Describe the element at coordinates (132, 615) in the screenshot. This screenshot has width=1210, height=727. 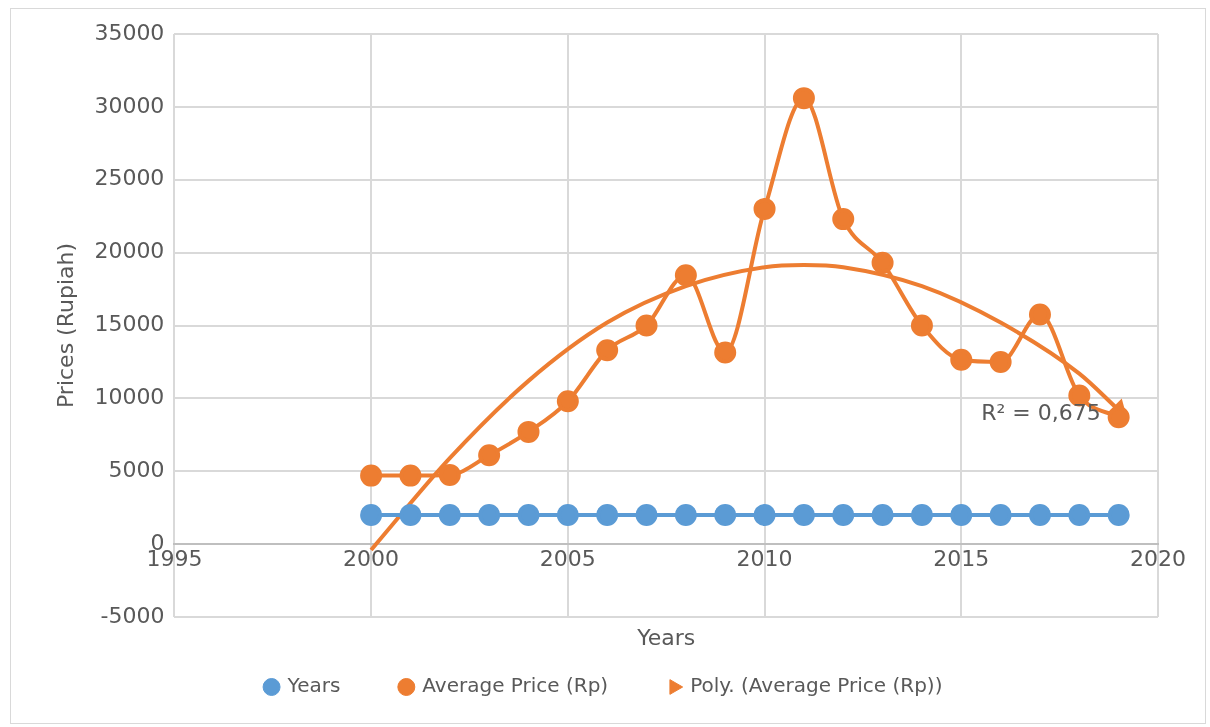
I see `y-tick-label: -5000` at that location.